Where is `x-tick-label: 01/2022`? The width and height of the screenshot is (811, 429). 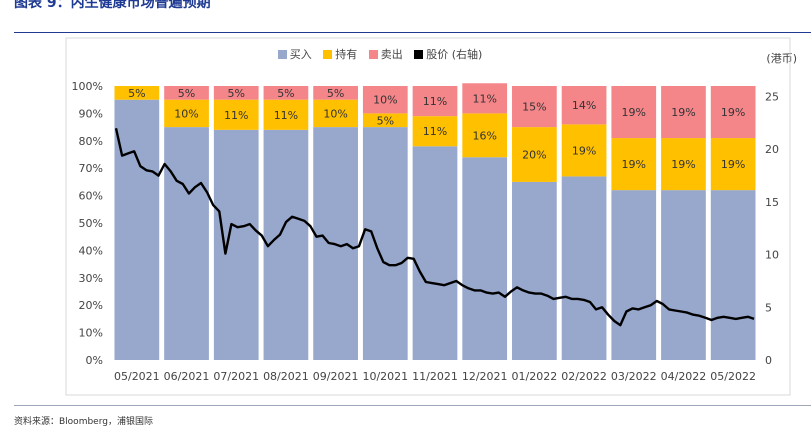
x-tick-label: 01/2022 is located at coordinates (535, 376).